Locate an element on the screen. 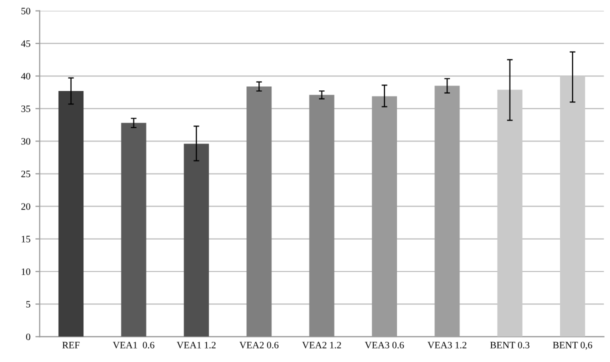  x-tick-label: VEA3 0.6 is located at coordinates (384, 345).